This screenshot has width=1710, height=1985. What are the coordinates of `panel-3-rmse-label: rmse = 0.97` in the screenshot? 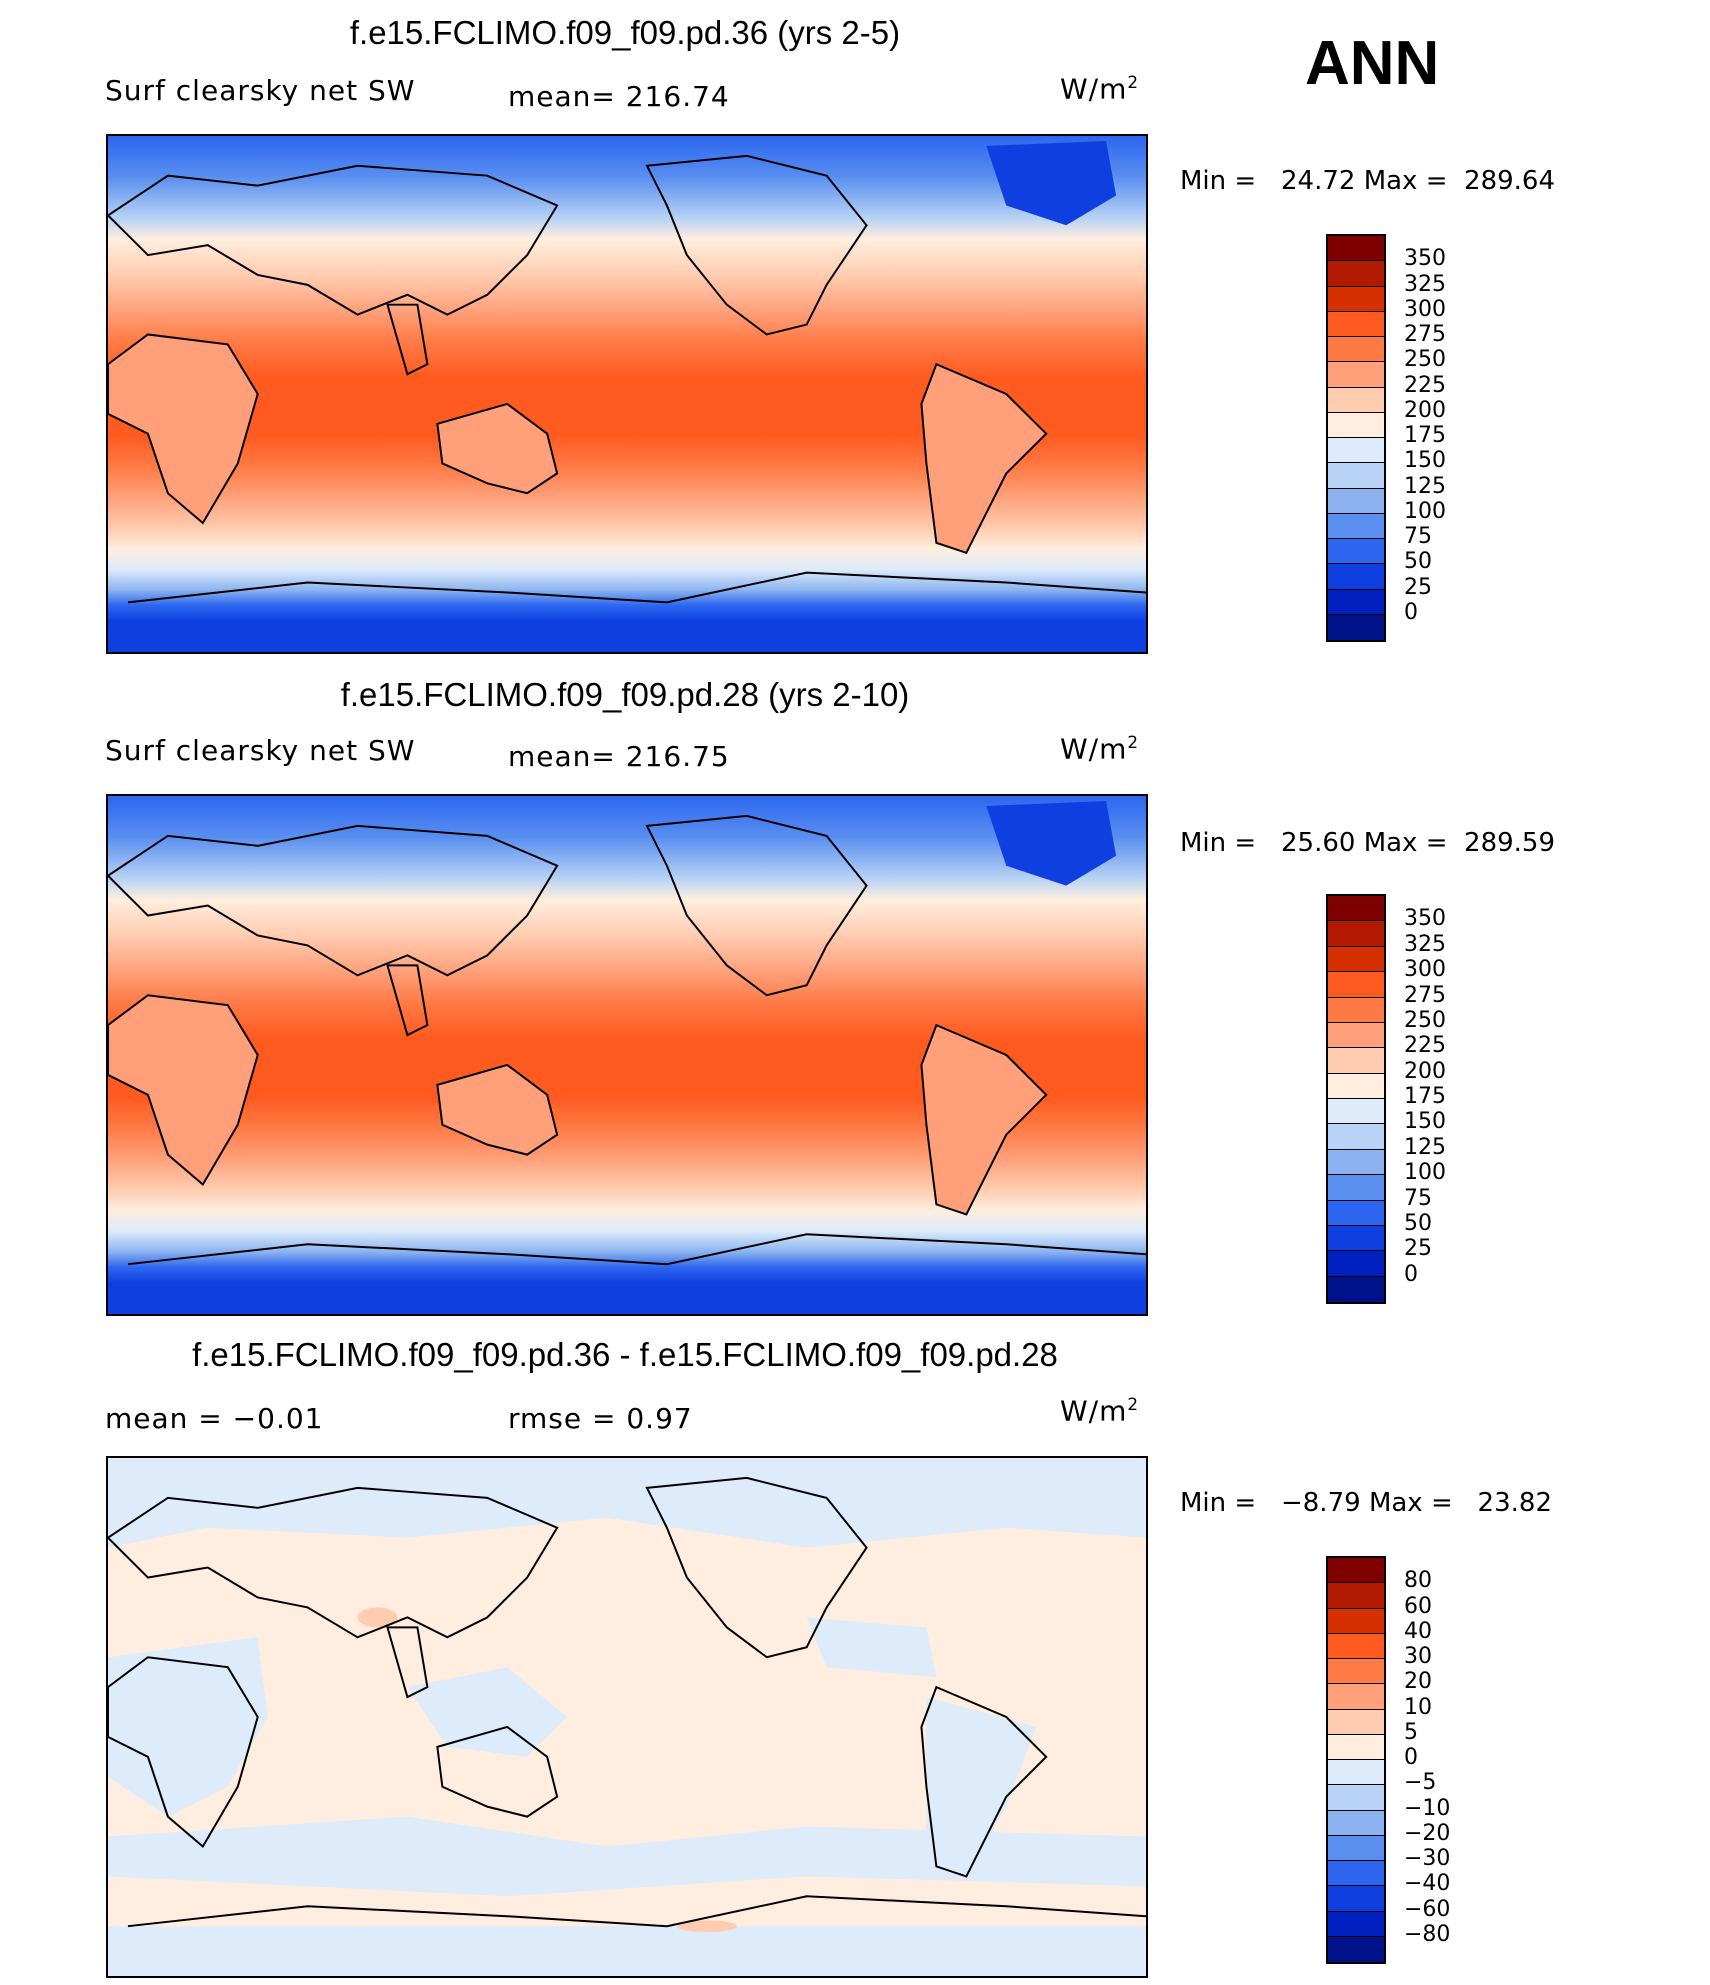 It's located at (600, 1418).